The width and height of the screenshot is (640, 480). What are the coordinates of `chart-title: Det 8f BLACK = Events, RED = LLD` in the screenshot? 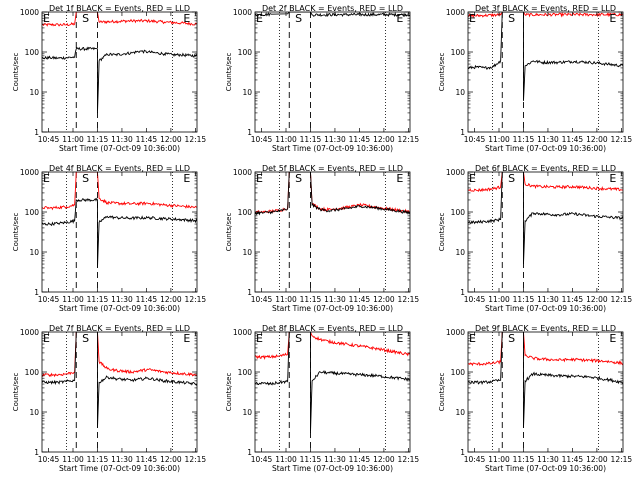 It's located at (332, 328).